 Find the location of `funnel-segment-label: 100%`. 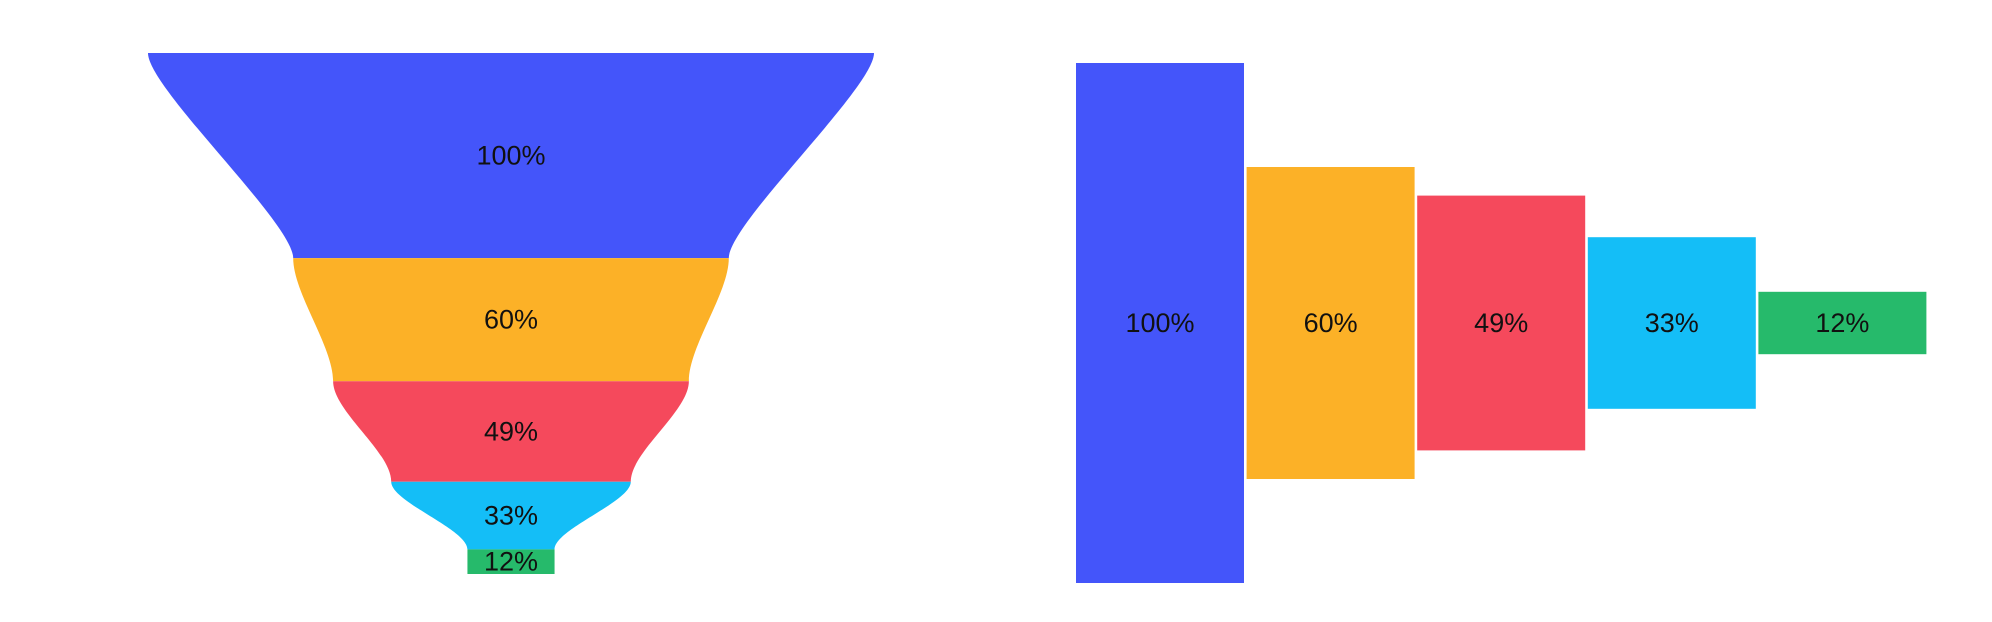

funnel-segment-label: 100% is located at coordinates (510, 156).